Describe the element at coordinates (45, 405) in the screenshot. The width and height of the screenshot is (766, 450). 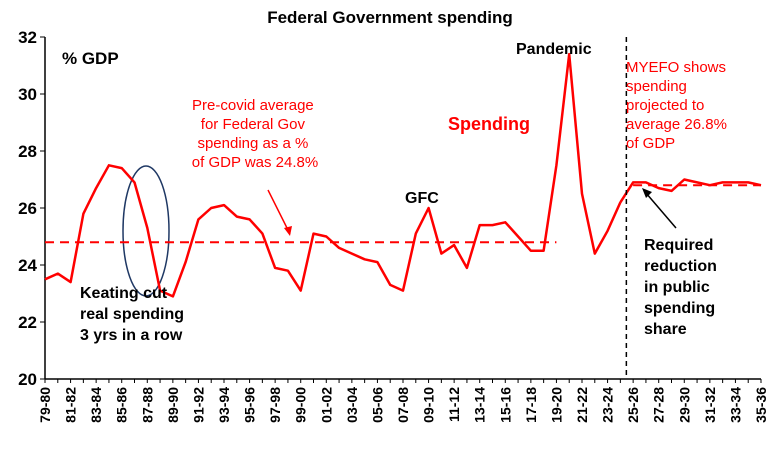
I see `x-tick-label: 79-80` at that location.